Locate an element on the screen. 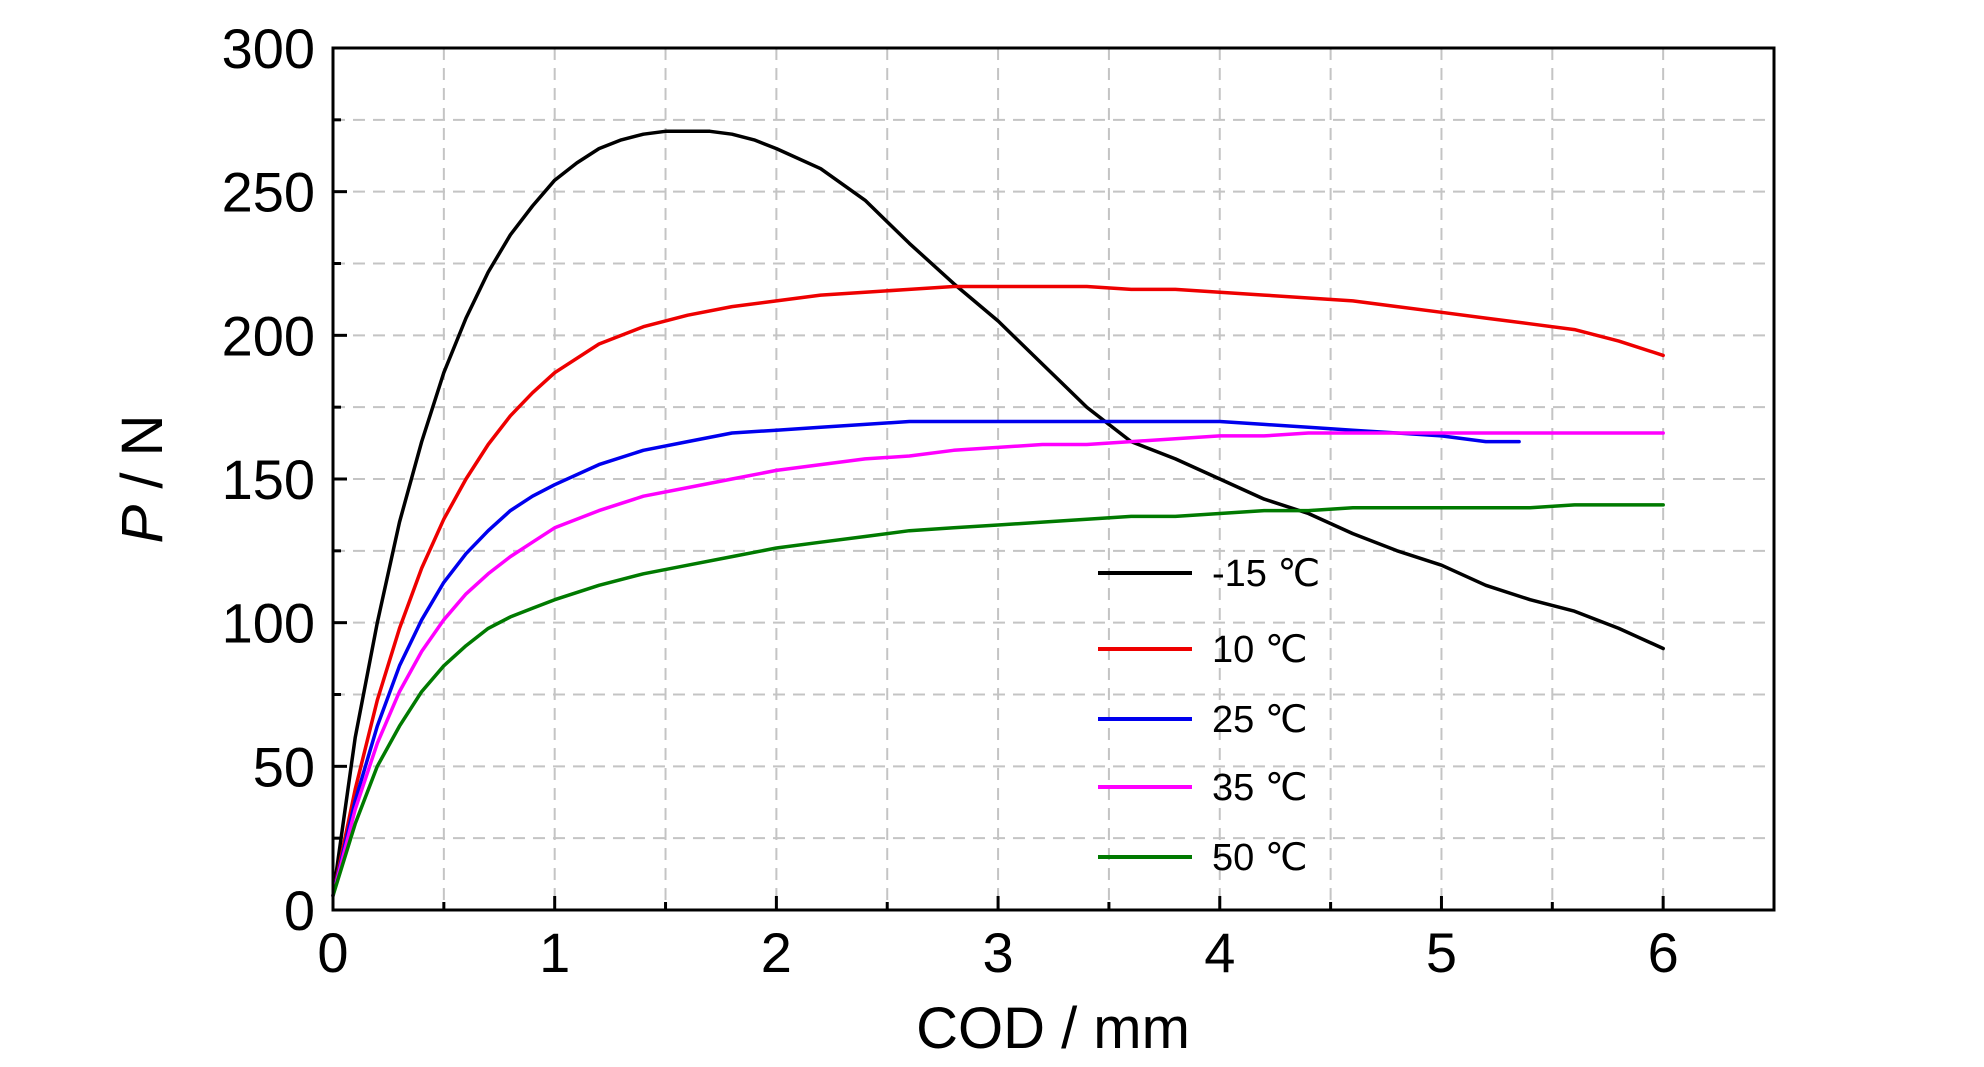  y-tick-label: 50 is located at coordinates (284, 766).